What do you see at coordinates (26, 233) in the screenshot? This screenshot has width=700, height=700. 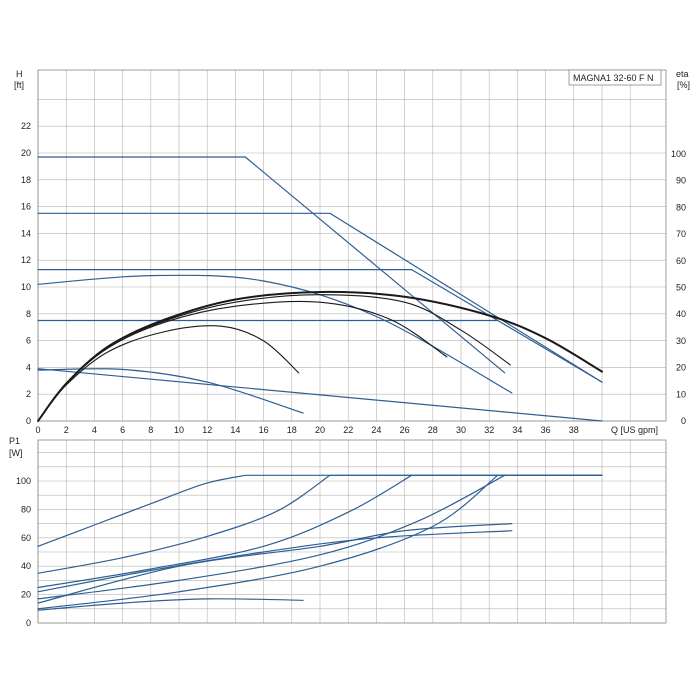 I see `head-tick-label: 14` at bounding box center [26, 233].